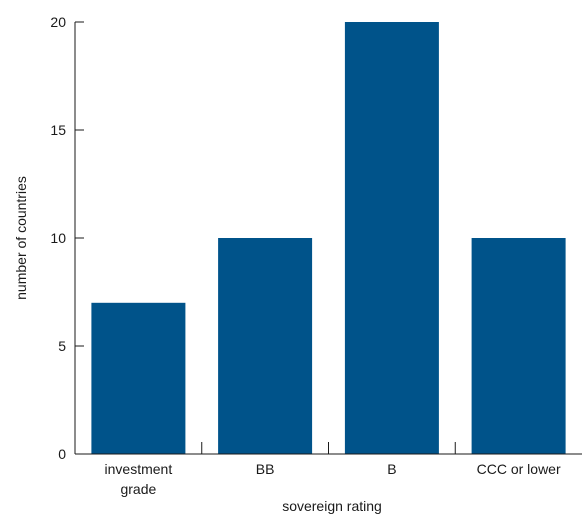  What do you see at coordinates (519, 469) in the screenshot?
I see `x-tick-label-3: CCC or lower` at bounding box center [519, 469].